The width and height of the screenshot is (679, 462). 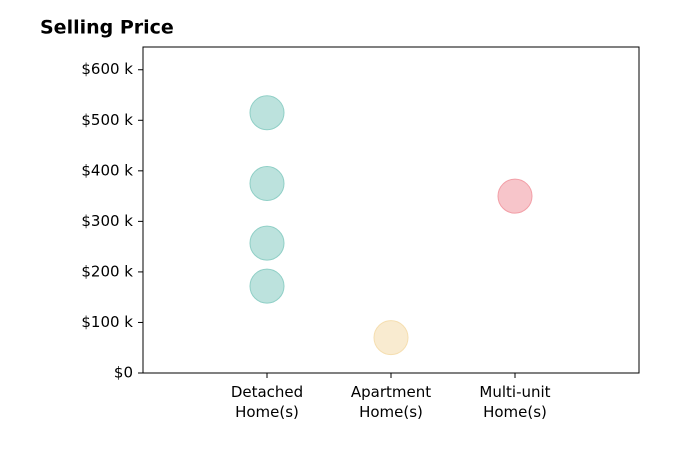 What do you see at coordinates (107, 170) in the screenshot?
I see `y-tick-label: $400 k` at bounding box center [107, 170].